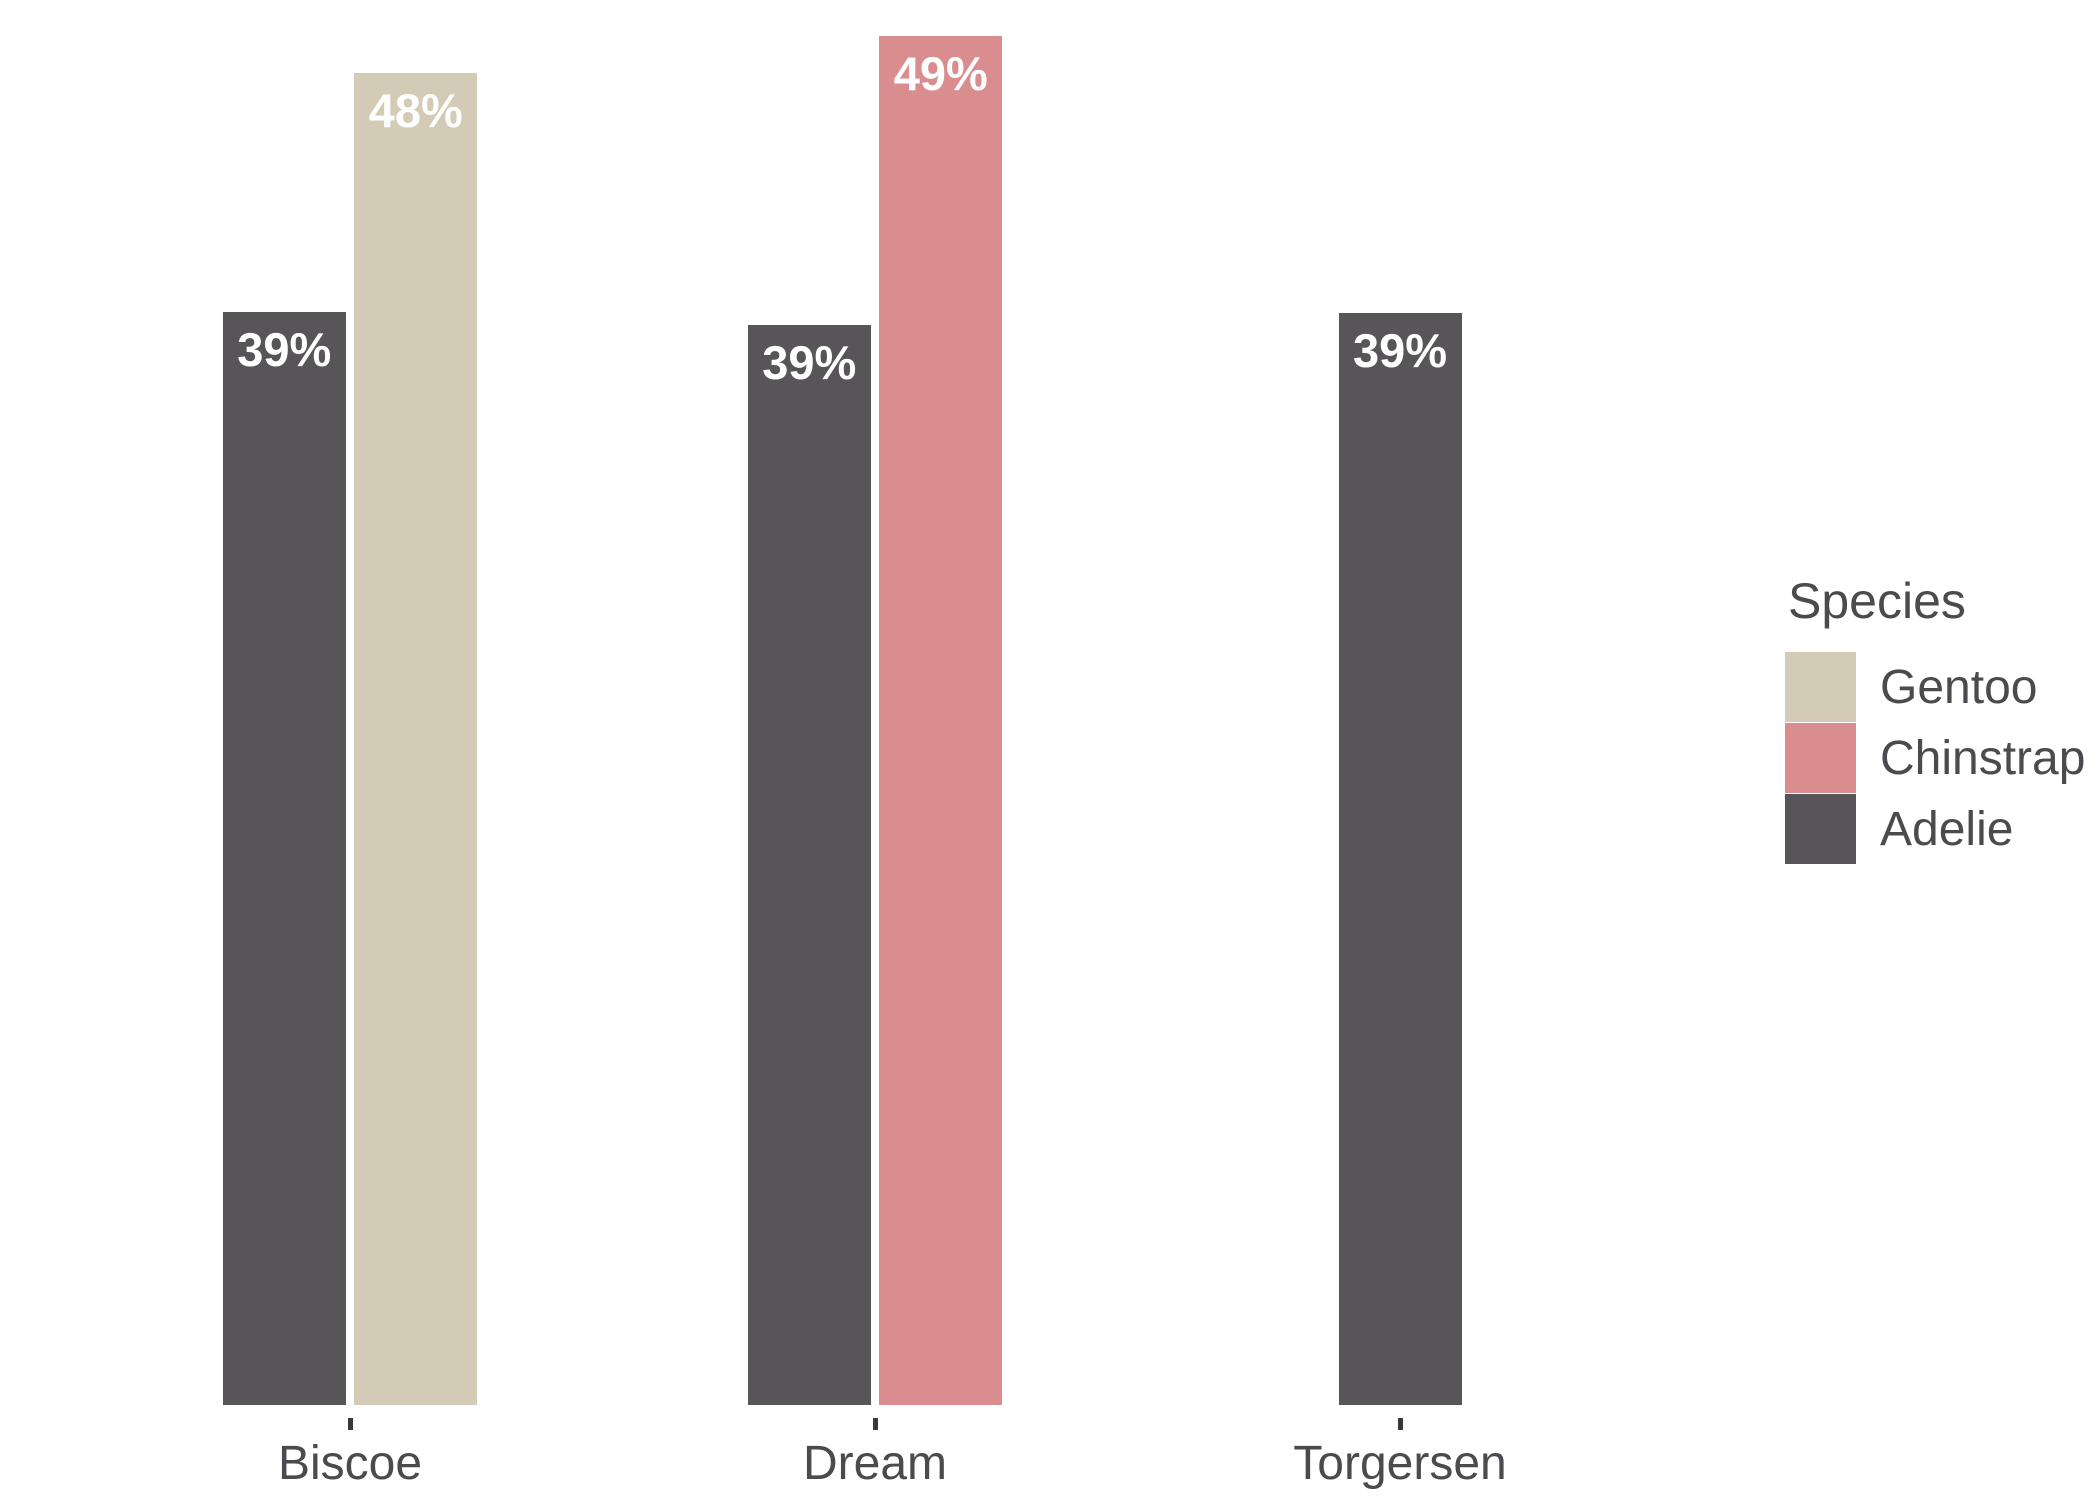  Describe the element at coordinates (1820, 687) in the screenshot. I see `legend-swatch-gentoo` at that location.